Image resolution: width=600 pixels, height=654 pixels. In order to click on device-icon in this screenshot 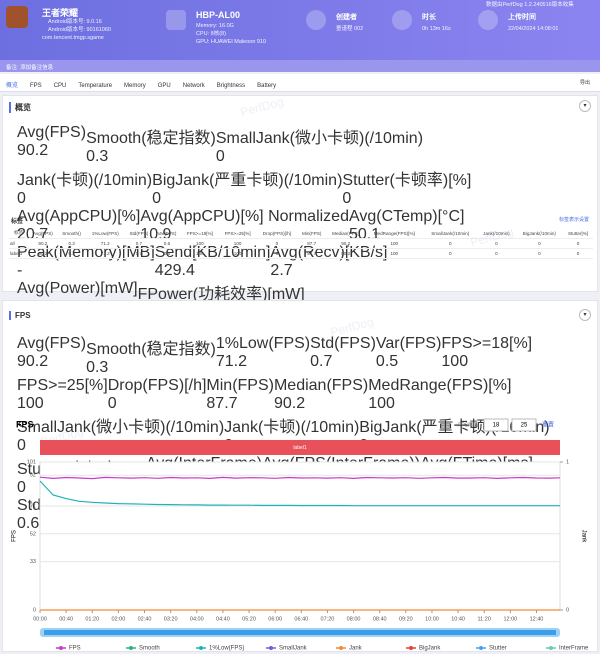, I will do `click(176, 20)`.